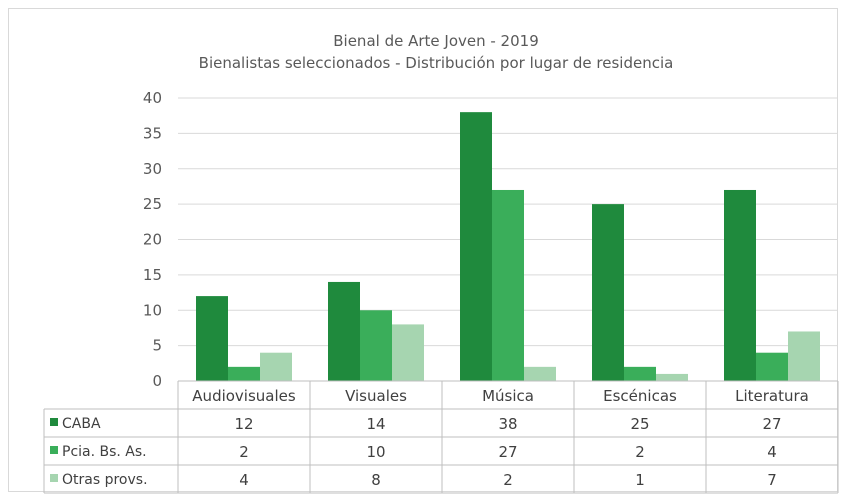 Image resolution: width=848 pixels, height=500 pixels. What do you see at coordinates (81, 424) in the screenshot?
I see `legend-label: CABA` at bounding box center [81, 424].